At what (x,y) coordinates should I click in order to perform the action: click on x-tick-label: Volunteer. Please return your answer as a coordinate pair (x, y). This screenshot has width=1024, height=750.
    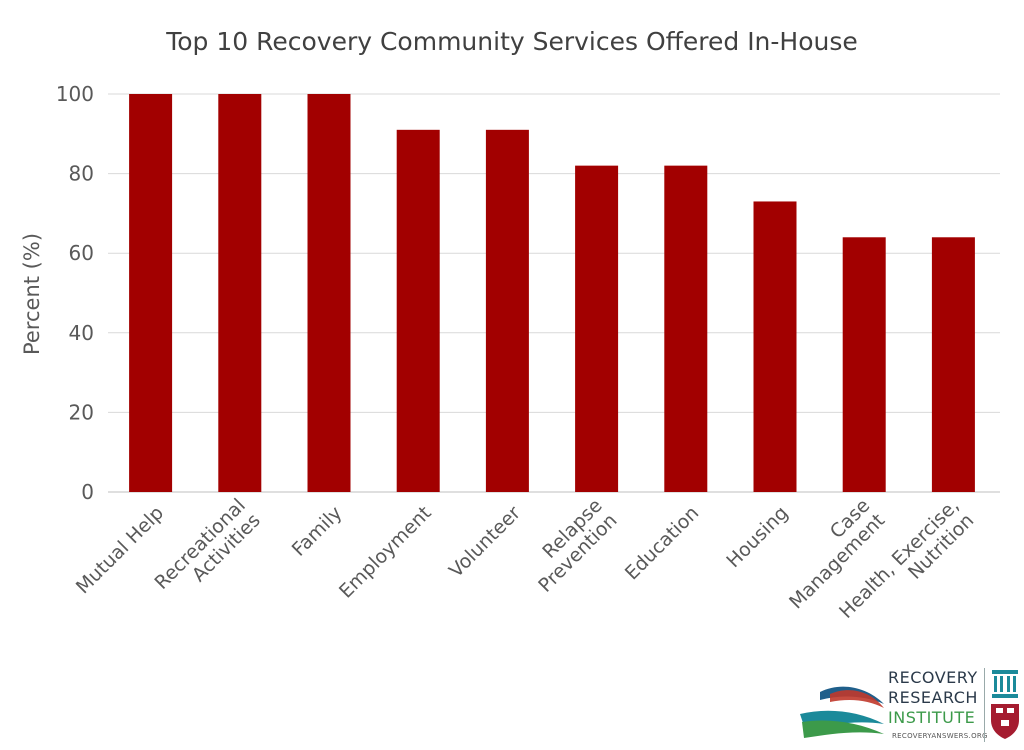
    Looking at the image, I should click on (485, 542).